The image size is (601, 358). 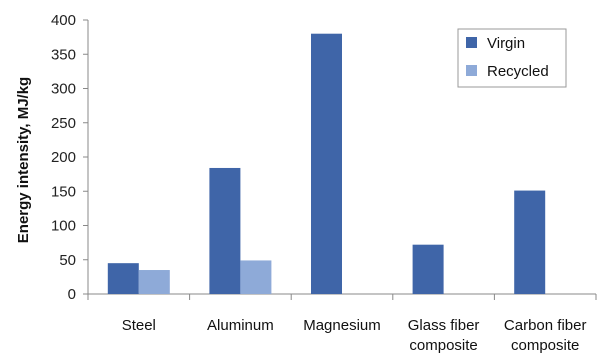 What do you see at coordinates (139, 325) in the screenshot?
I see `category-label: Steel` at bounding box center [139, 325].